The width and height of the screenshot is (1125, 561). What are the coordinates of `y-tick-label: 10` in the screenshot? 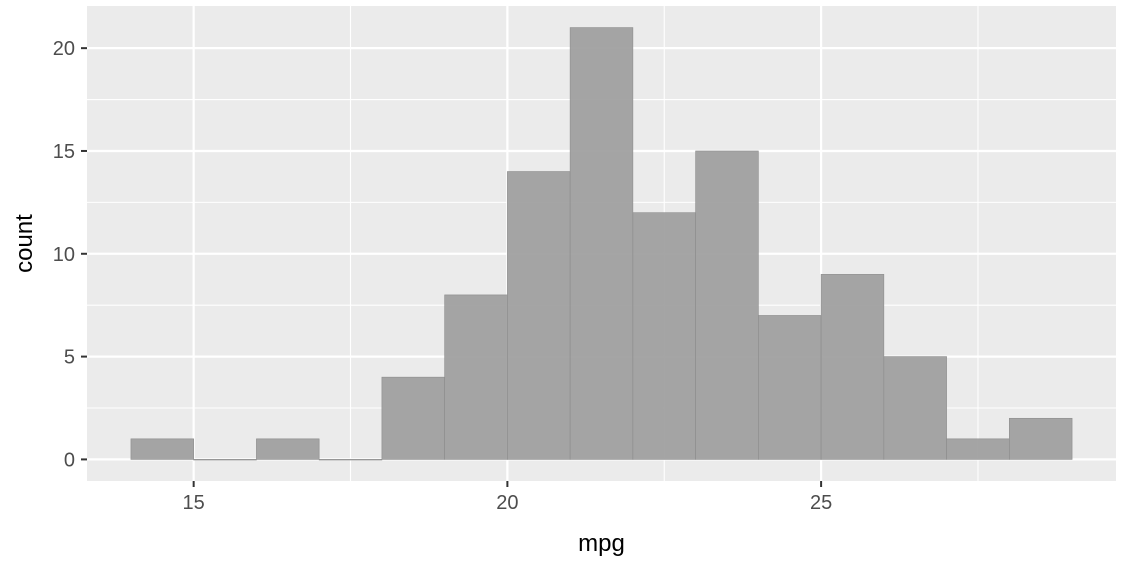 It's located at (64, 255).